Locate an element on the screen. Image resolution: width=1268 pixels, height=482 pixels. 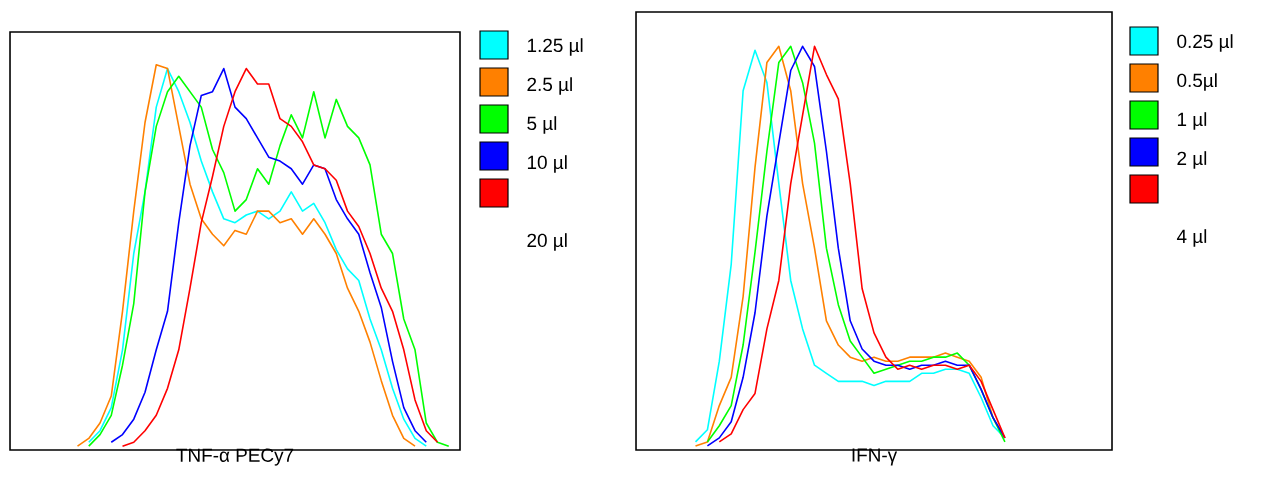
legend-label: 5 µl is located at coordinates (542, 125).